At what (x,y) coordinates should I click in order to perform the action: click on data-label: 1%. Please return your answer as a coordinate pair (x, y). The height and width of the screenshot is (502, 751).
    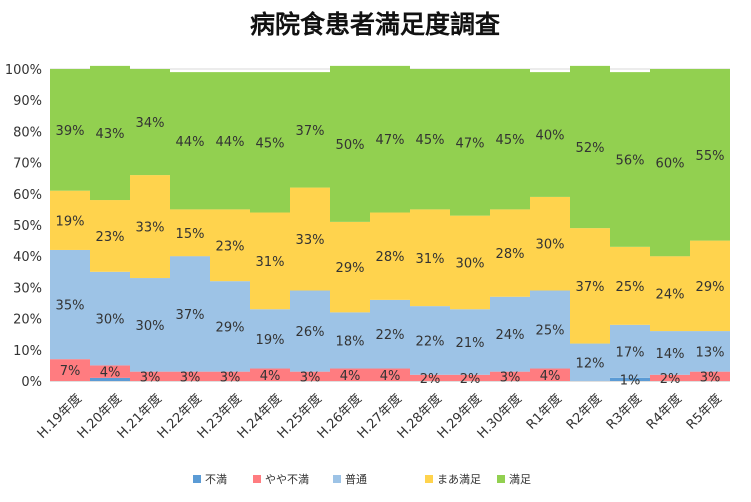
    Looking at the image, I should click on (630, 380).